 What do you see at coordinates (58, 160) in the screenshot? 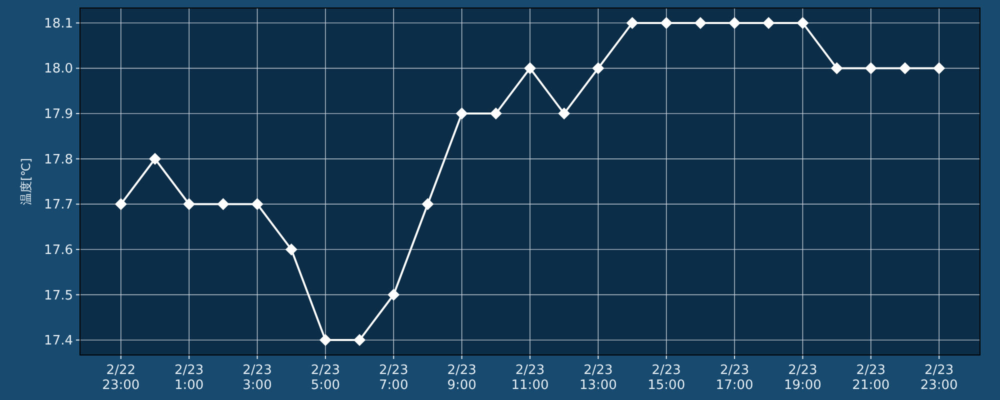
I see `y-tick-label: 17.8` at bounding box center [58, 160].